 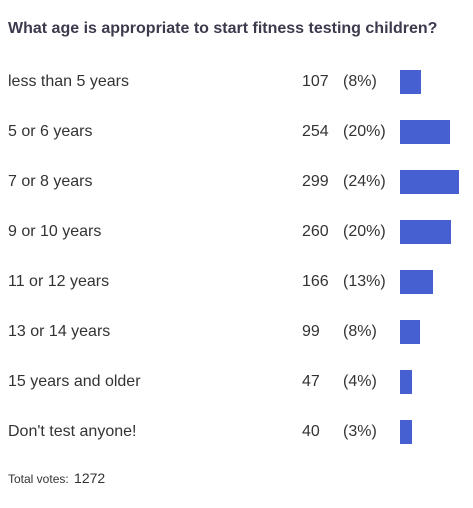 I want to click on vote-count: 166, so click(x=315, y=281).